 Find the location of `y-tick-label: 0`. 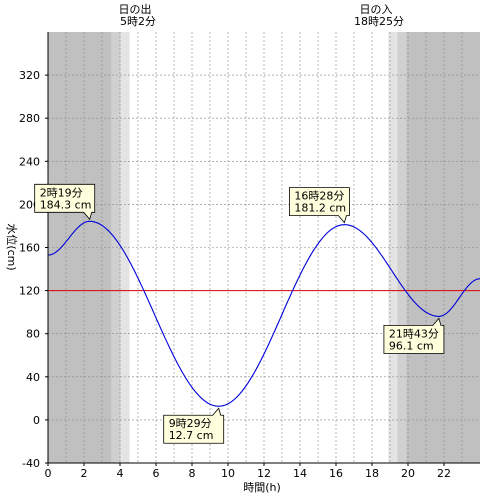

y-tick-label: 0 is located at coordinates (36, 420).